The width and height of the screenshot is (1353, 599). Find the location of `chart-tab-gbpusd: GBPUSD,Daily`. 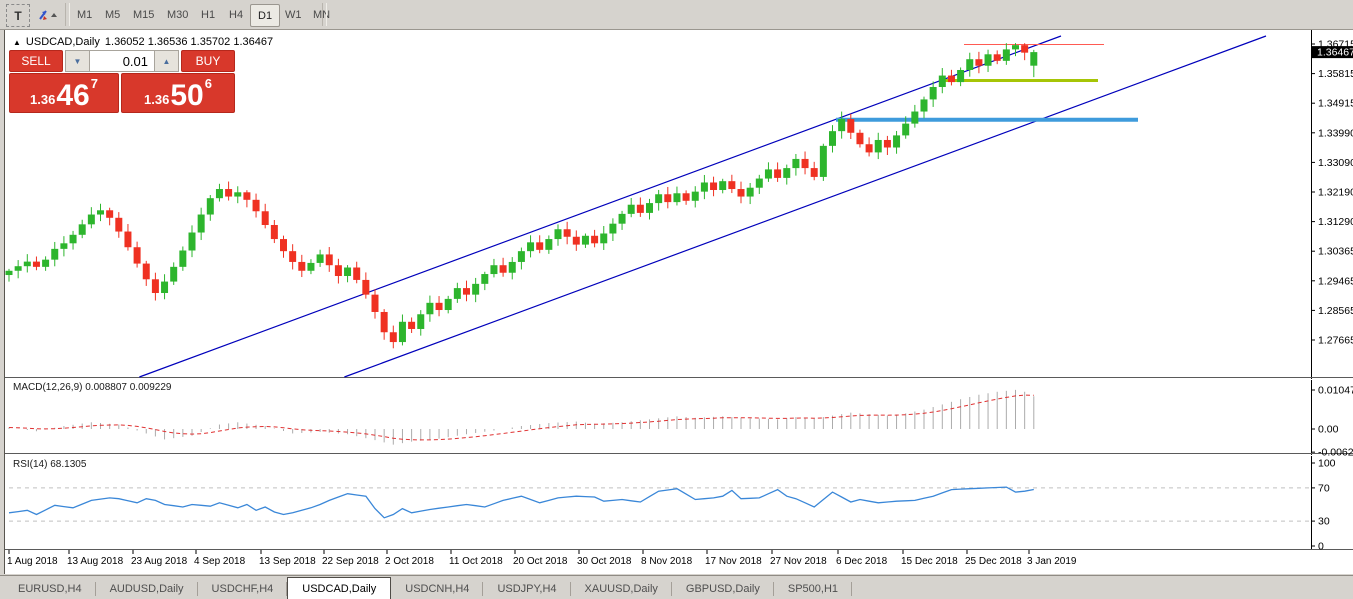

chart-tab-gbpusd: GBPUSD,Daily is located at coordinates (723, 588).